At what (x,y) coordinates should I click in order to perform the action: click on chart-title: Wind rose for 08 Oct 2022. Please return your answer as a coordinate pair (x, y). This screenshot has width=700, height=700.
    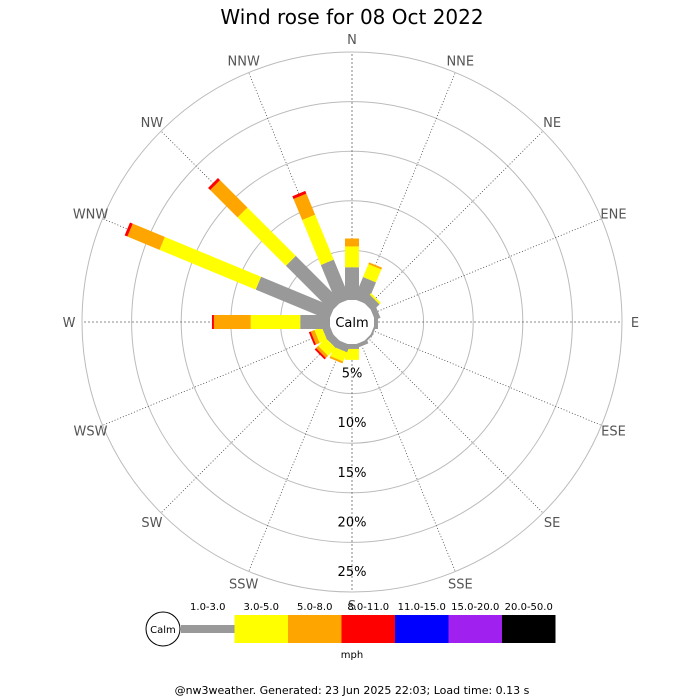
    Looking at the image, I should click on (351, 17).